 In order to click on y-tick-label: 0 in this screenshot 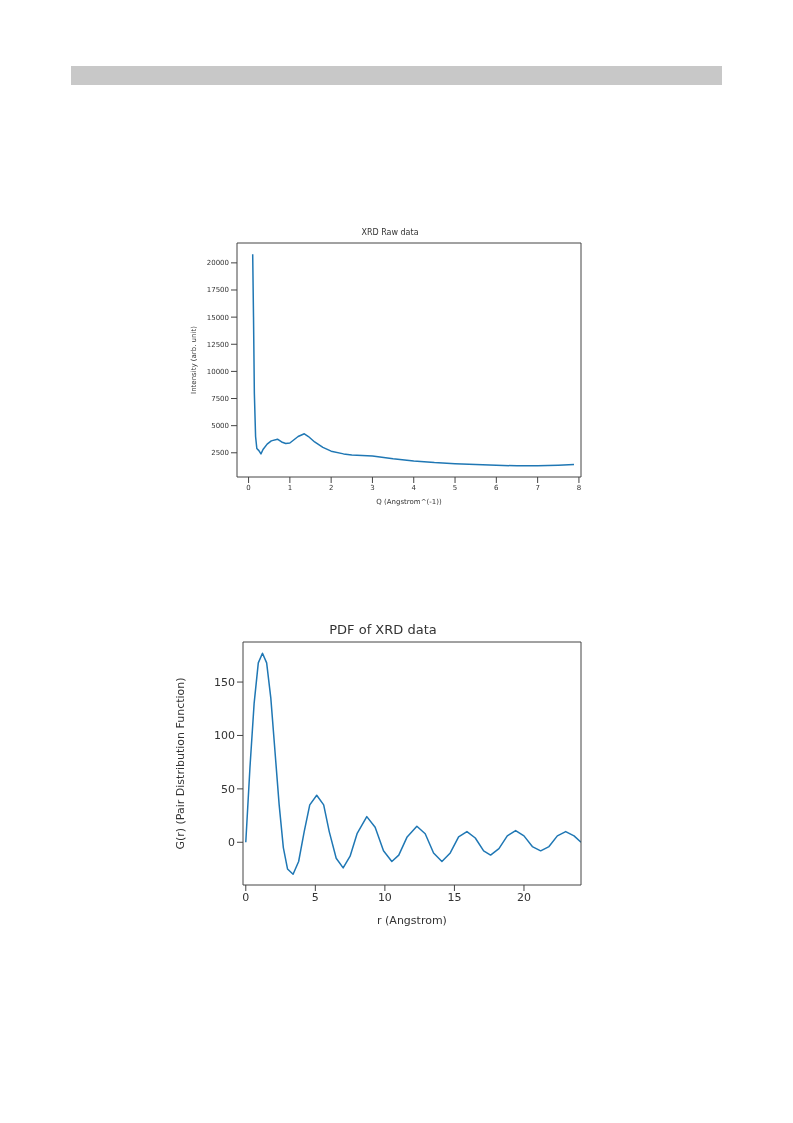, I will do `click(231, 843)`.